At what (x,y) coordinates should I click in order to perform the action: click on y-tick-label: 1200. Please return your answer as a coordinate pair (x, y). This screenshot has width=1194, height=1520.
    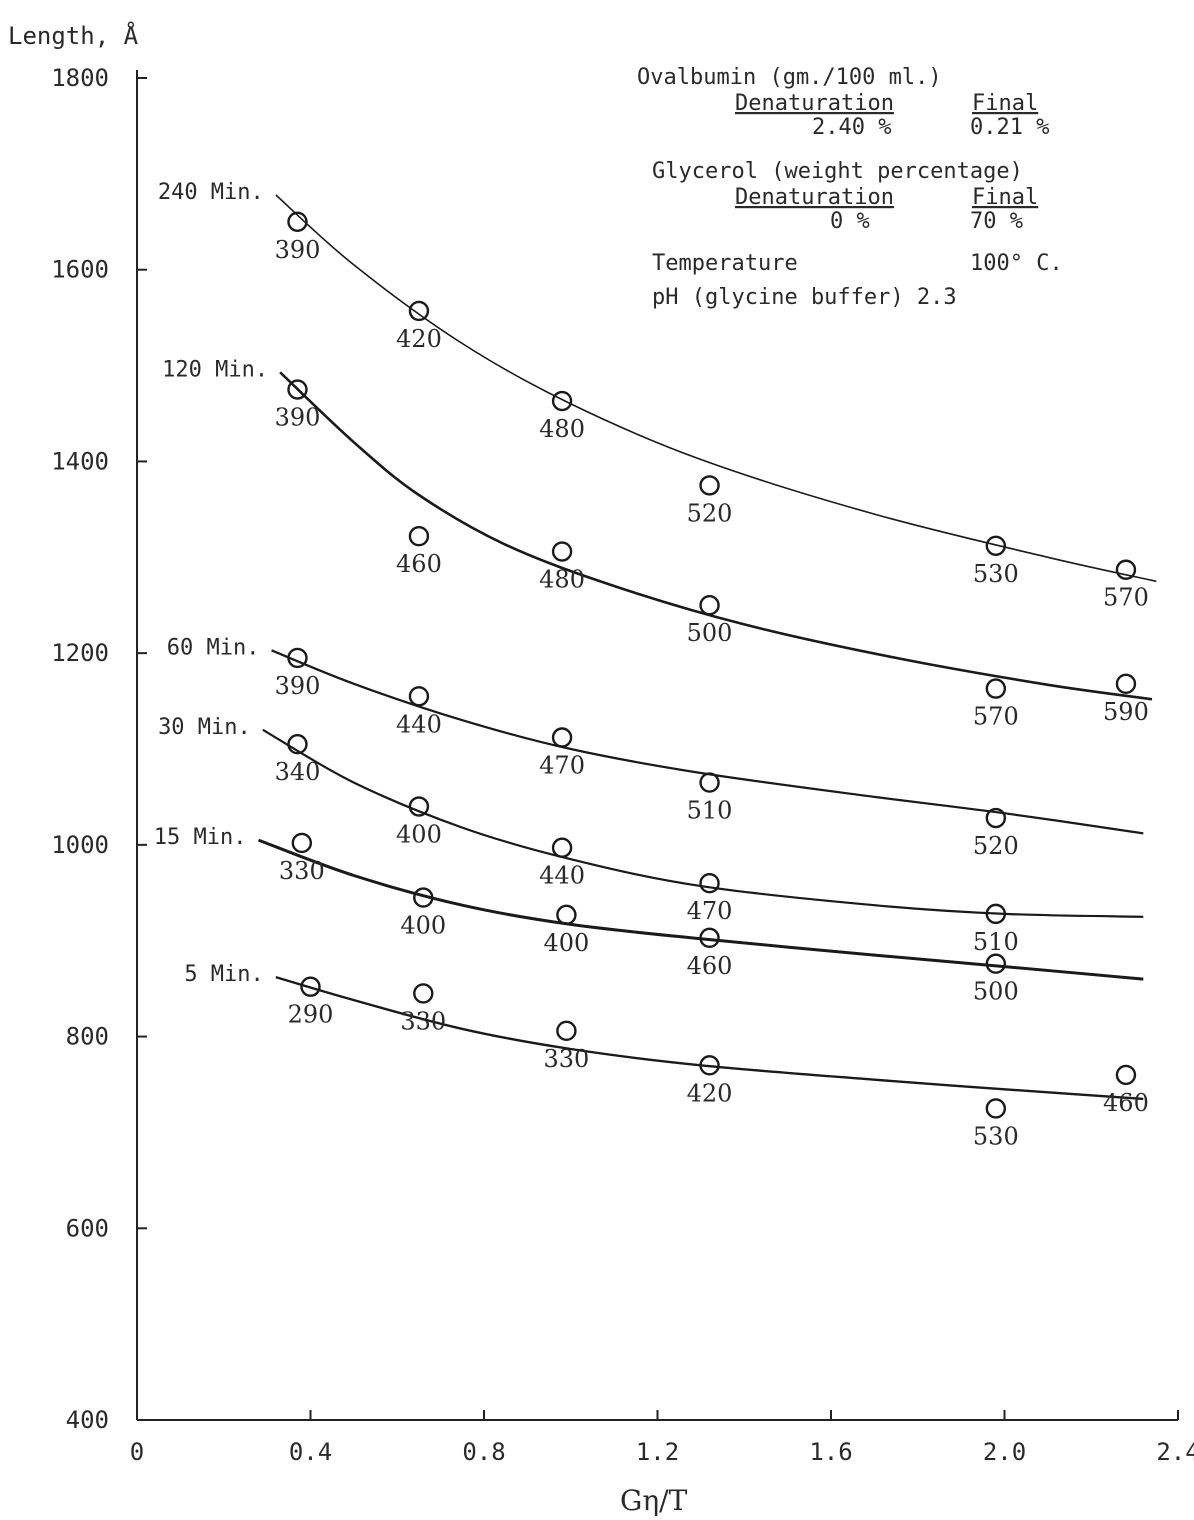
    Looking at the image, I should click on (80, 653).